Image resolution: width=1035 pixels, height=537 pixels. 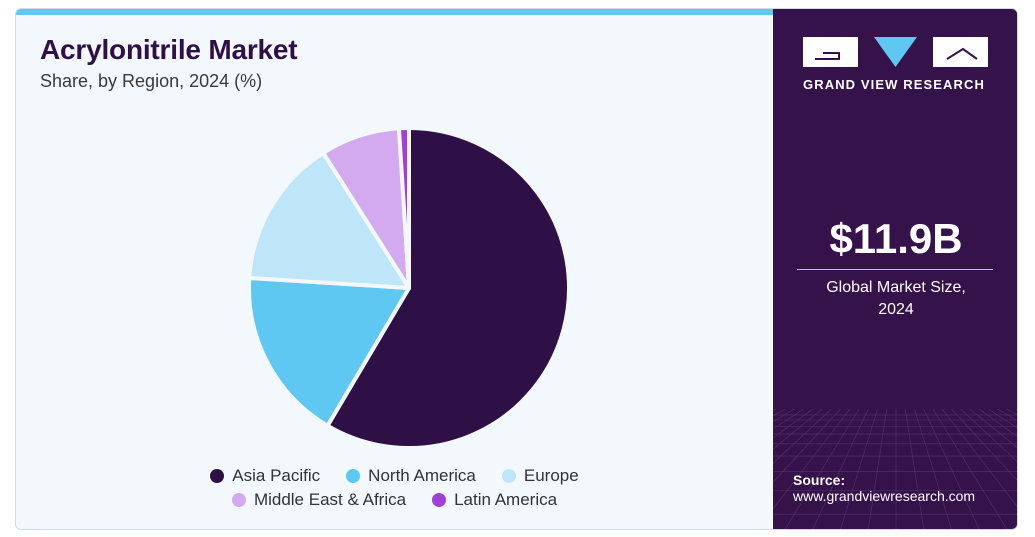 I want to click on legend-label: North America, so click(x=422, y=475).